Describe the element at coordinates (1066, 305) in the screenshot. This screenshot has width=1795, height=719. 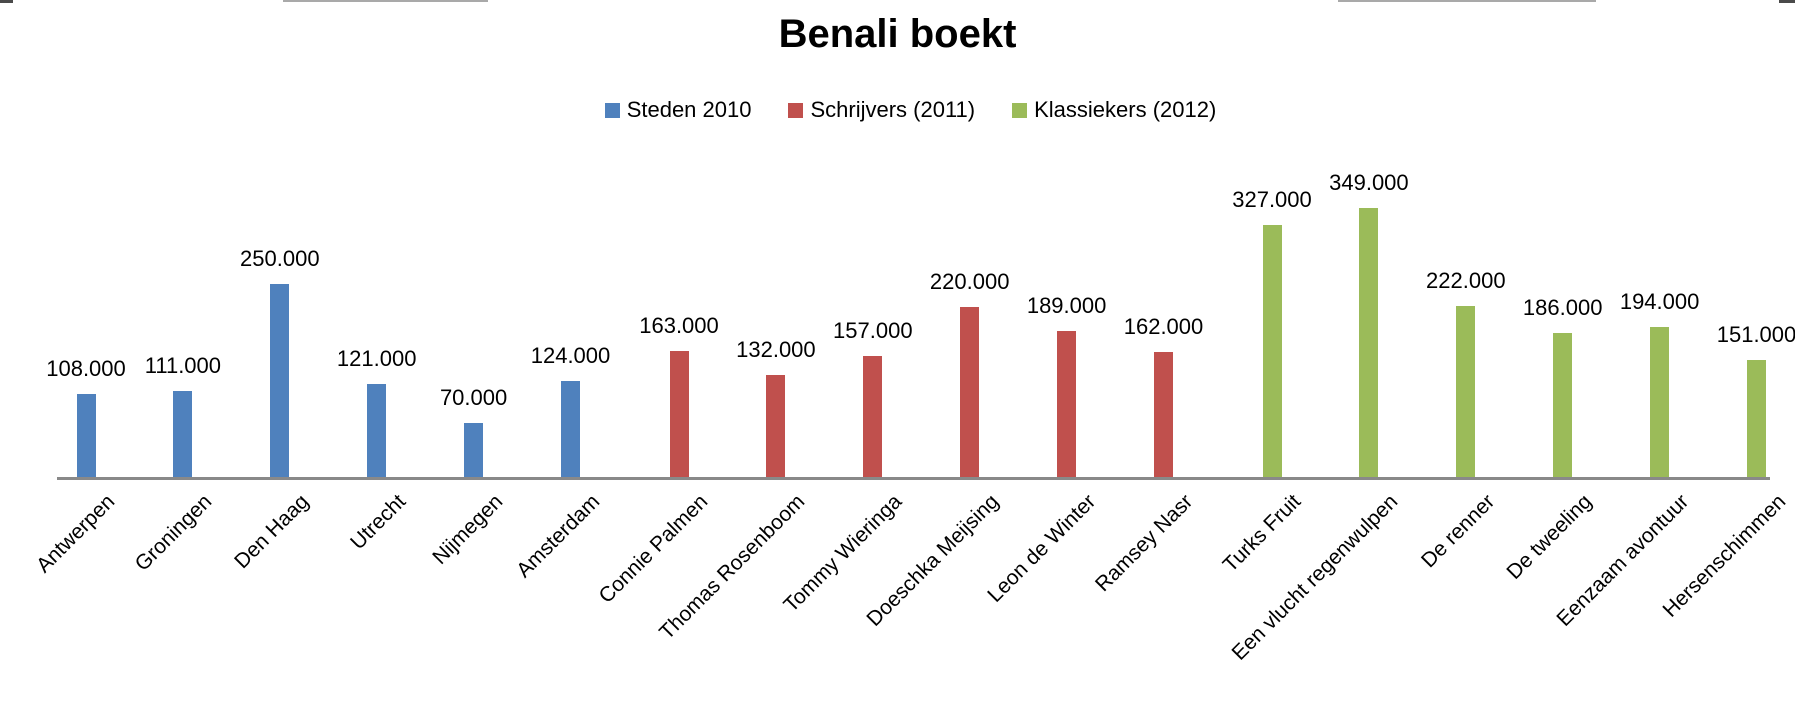
I see `value-label-leon-de-winter: 189.000` at that location.